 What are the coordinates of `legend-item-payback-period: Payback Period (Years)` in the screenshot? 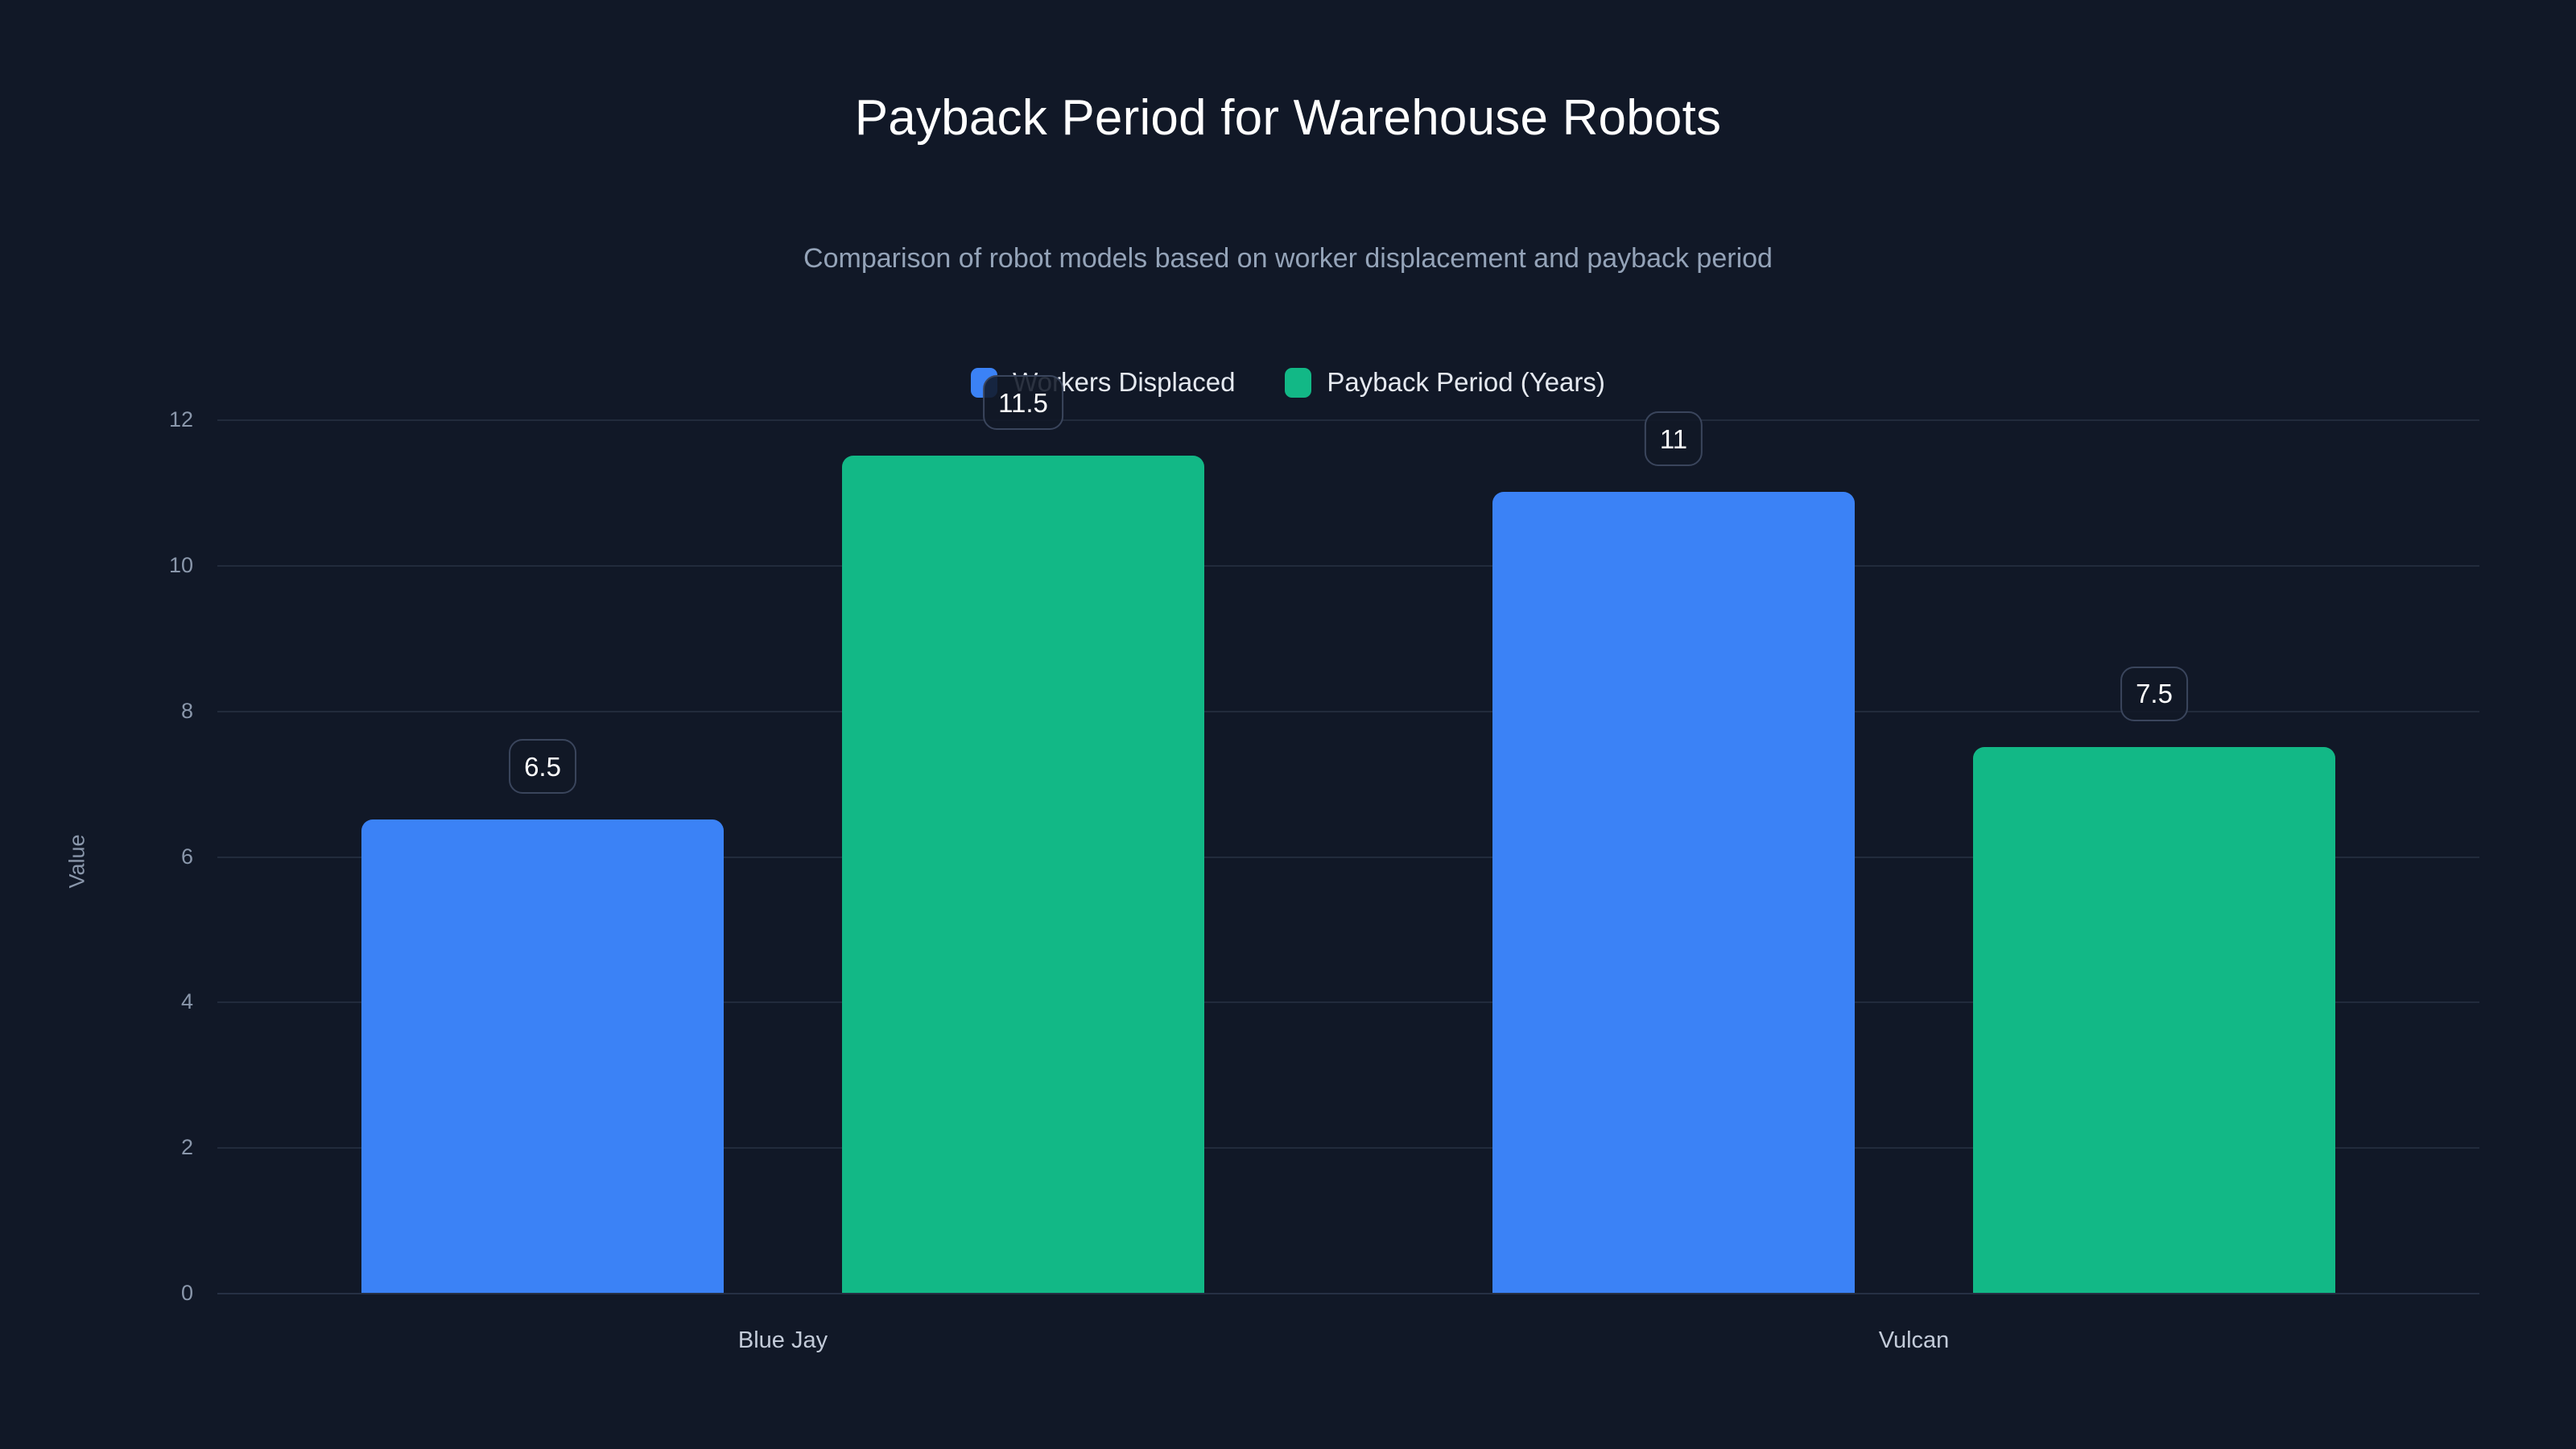 It's located at (1445, 382).